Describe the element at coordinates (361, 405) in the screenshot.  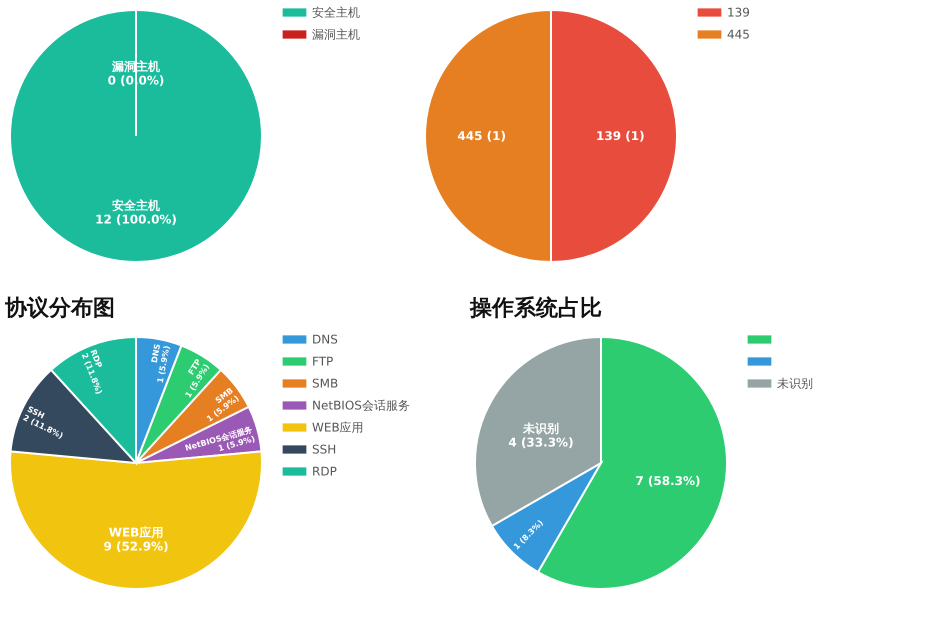
I see `legend-label: NetBIOS会话服务` at that location.